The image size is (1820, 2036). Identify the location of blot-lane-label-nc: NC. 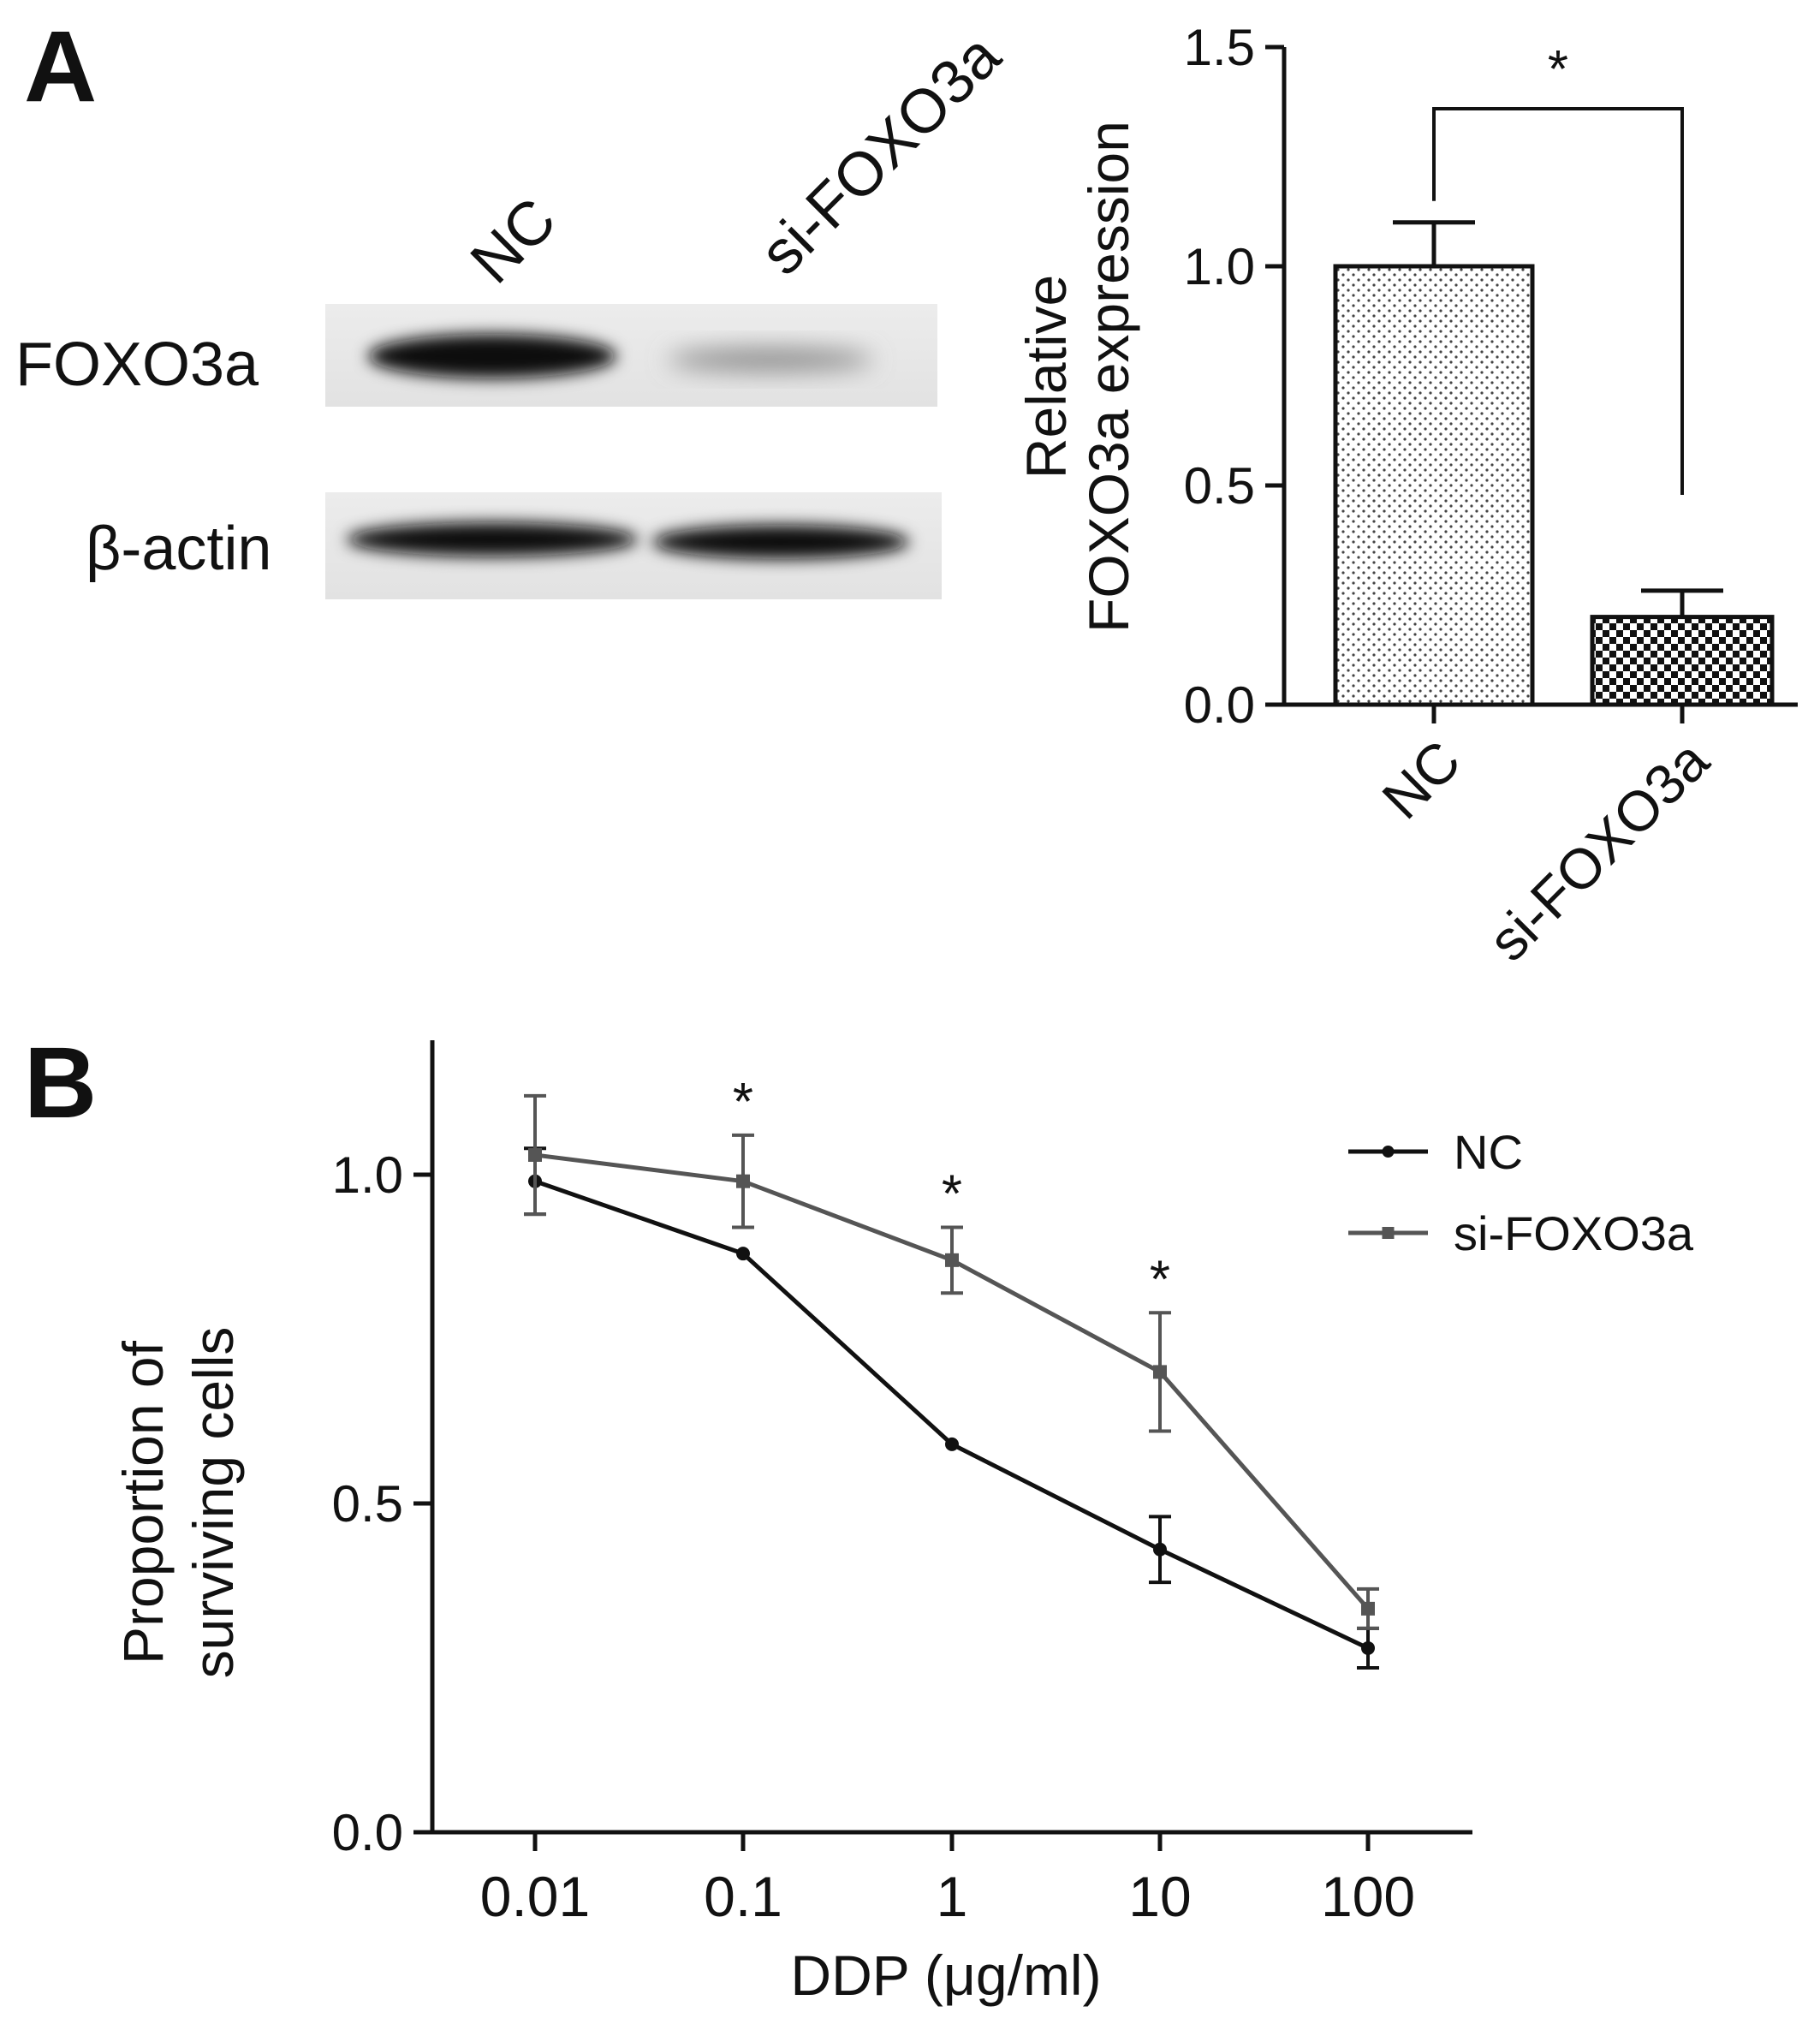
(513, 241).